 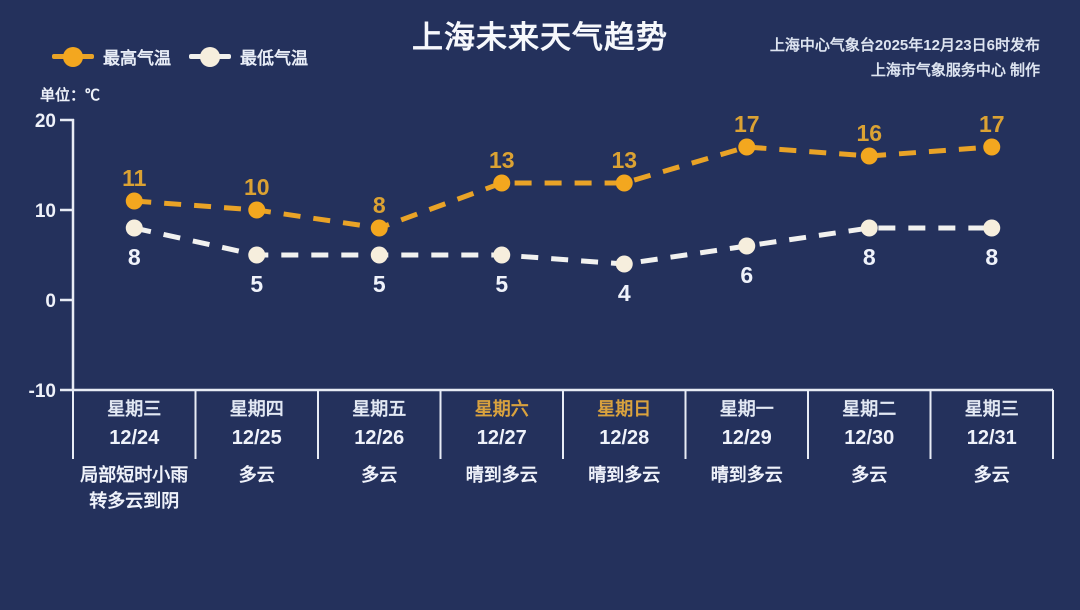 I want to click on y-axis-tick-label: 10, so click(x=45, y=211).